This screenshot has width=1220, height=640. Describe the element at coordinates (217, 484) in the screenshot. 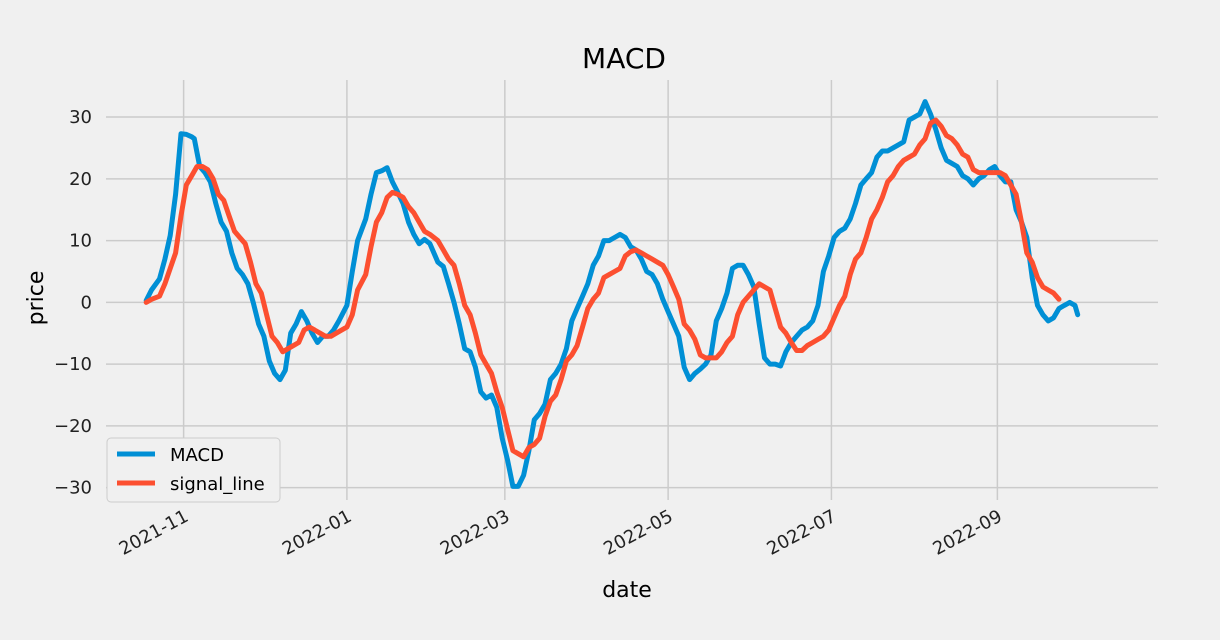

I see `legend-label-signal-line: signal_line` at that location.